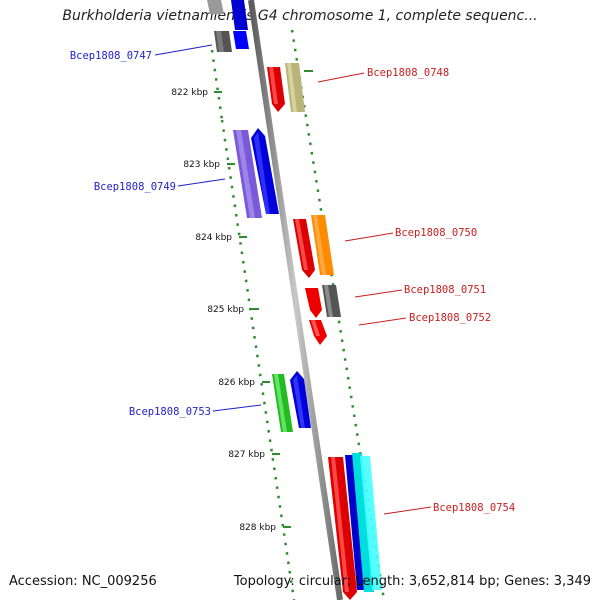 This screenshot has width=600, height=600. I want to click on scale-label-825: 825 kbp, so click(225, 310).